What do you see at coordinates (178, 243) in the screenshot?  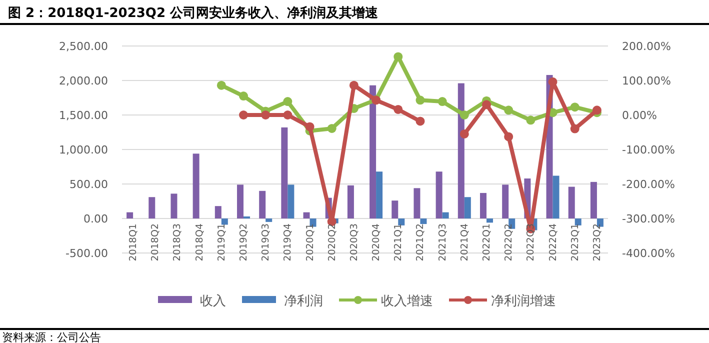 I see `x-tick-label: 2018Q3` at bounding box center [178, 243].